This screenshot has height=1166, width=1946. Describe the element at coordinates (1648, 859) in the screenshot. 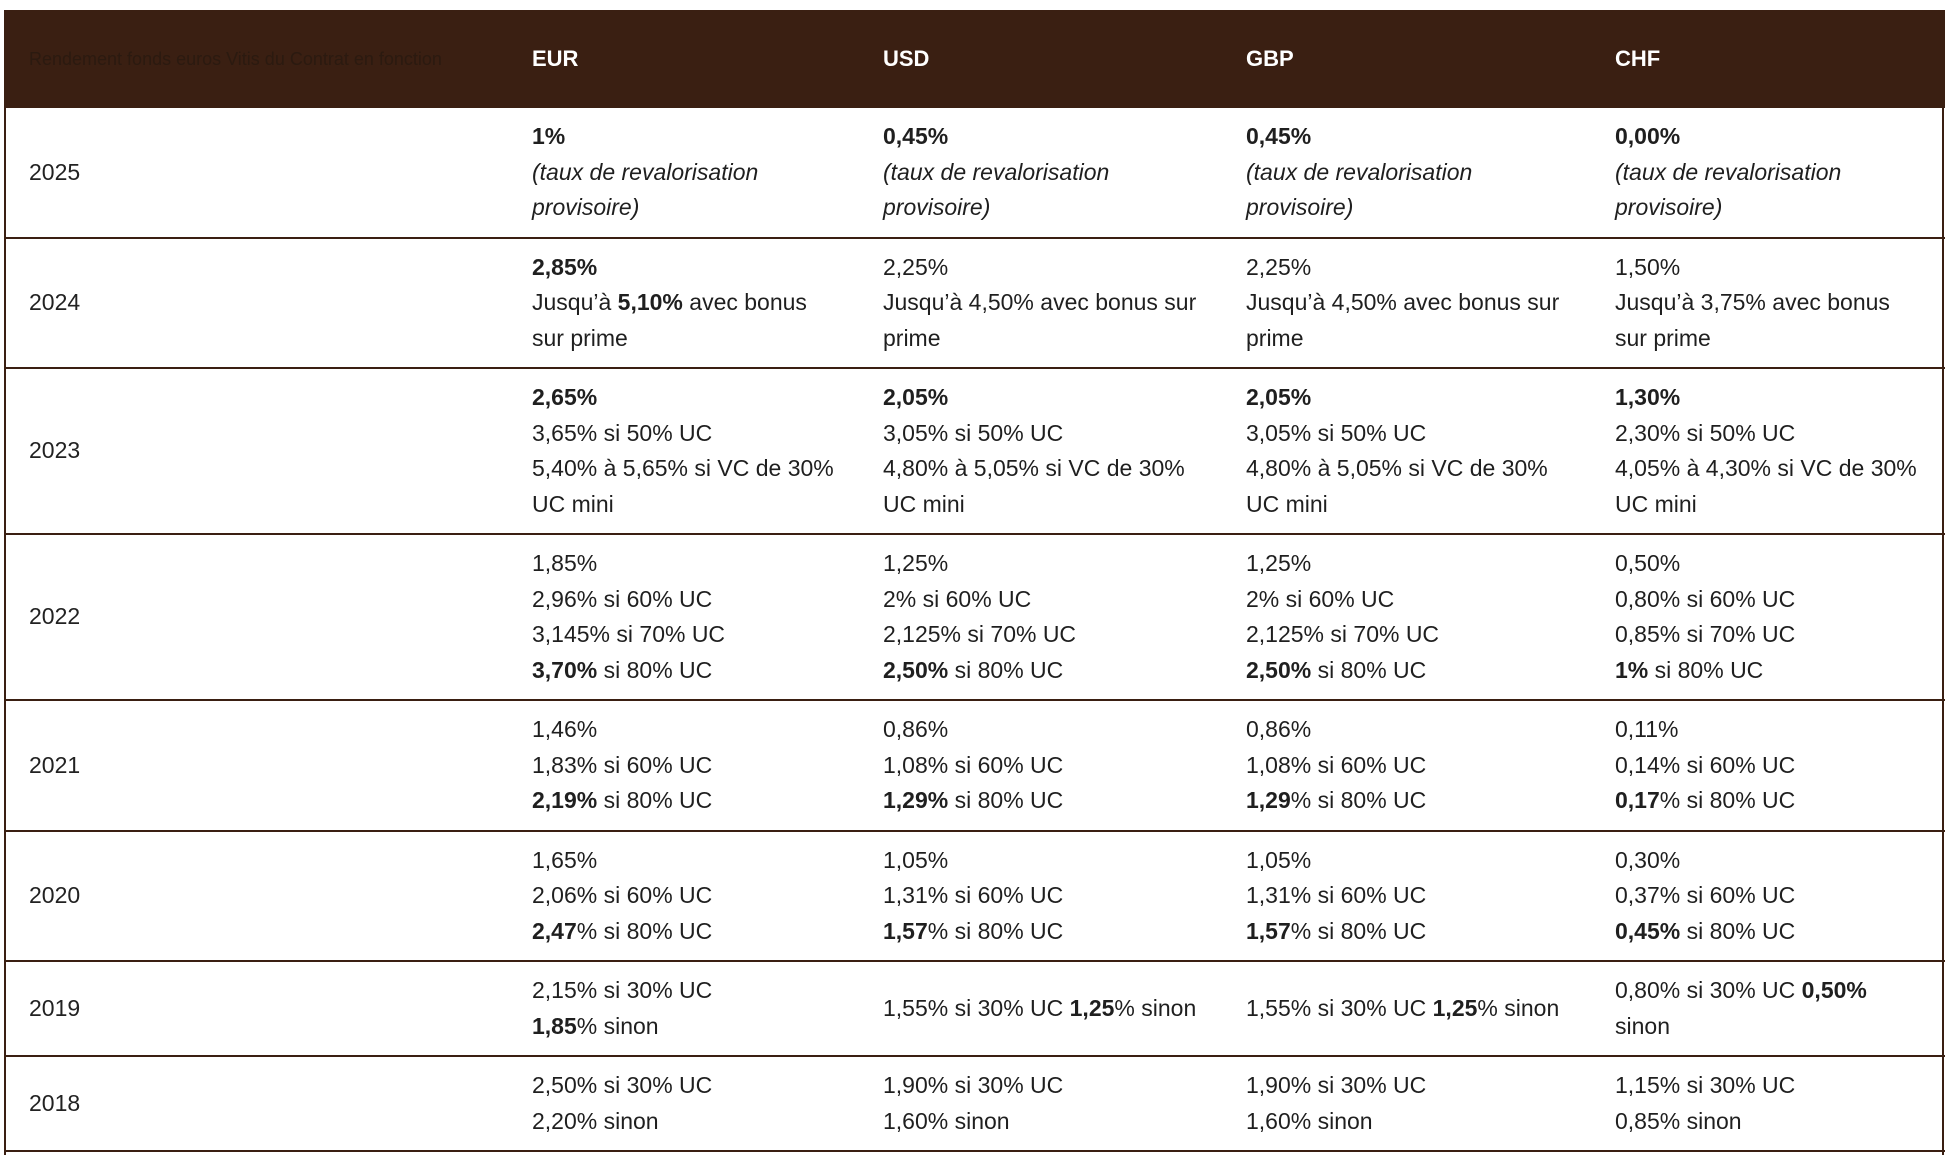

I see `rate-text: 0,30%` at that location.